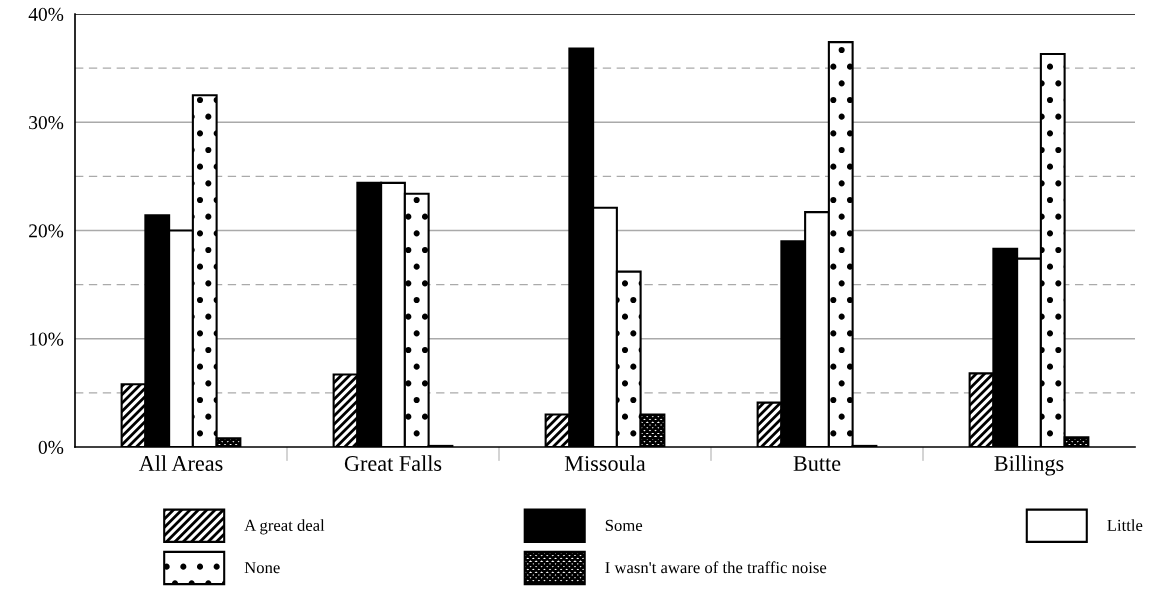 The image size is (1150, 608). I want to click on y-tick-label: 40%, so click(46, 14).